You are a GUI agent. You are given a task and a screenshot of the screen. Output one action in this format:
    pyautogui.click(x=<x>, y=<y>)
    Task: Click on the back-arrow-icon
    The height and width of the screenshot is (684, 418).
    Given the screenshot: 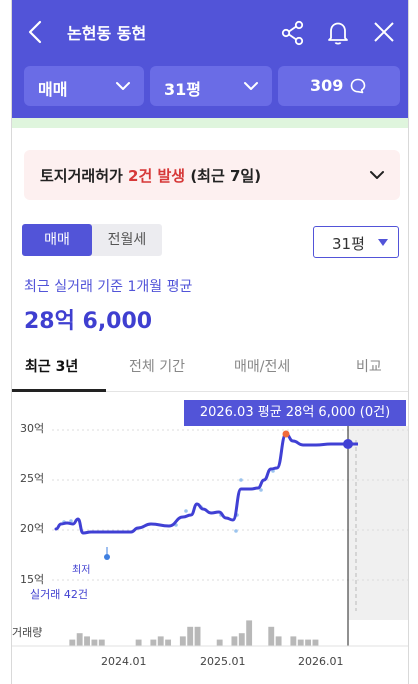 What is the action you would take?
    pyautogui.click(x=36, y=32)
    